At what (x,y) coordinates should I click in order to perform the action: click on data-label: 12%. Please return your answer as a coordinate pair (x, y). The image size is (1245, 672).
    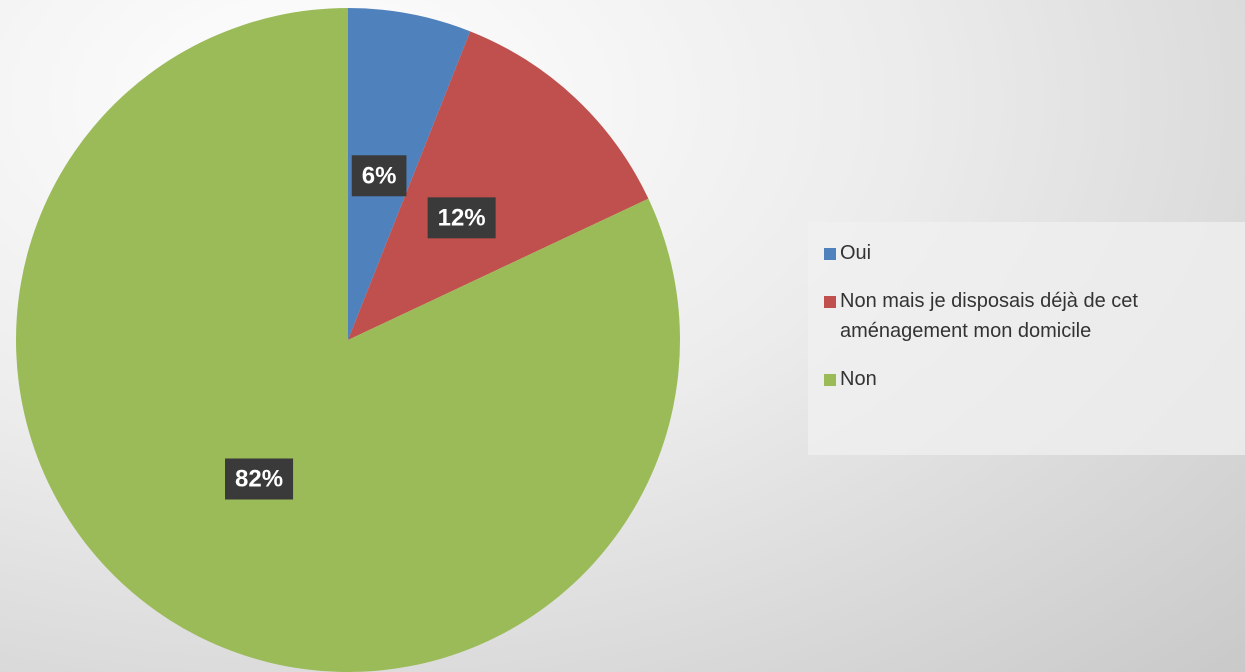
    Looking at the image, I should click on (462, 217).